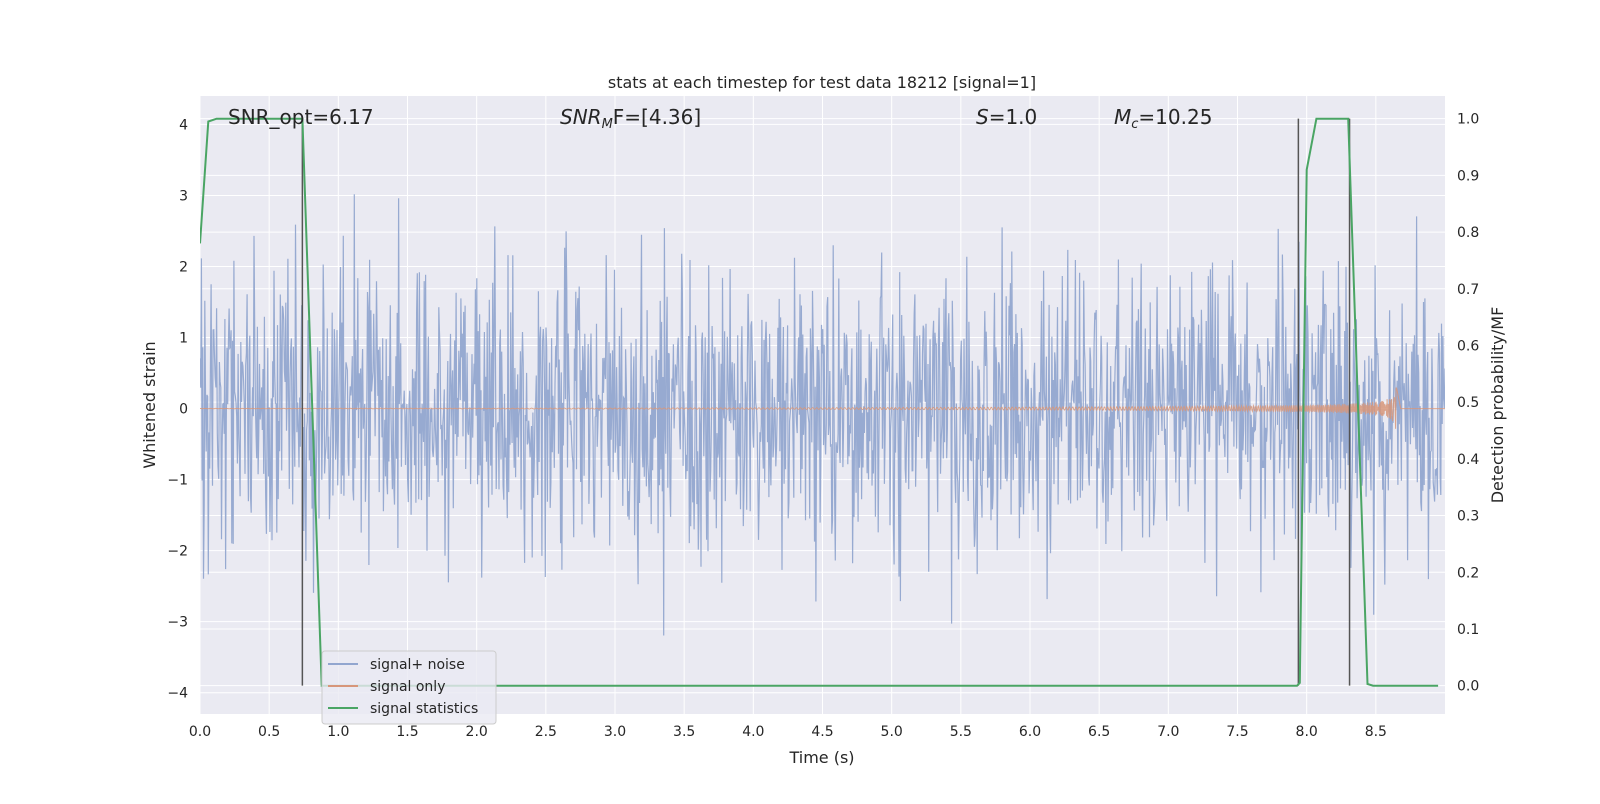 The image size is (1600, 804). Describe the element at coordinates (615, 732) in the screenshot. I see `x-tick-label: 3.0` at that location.